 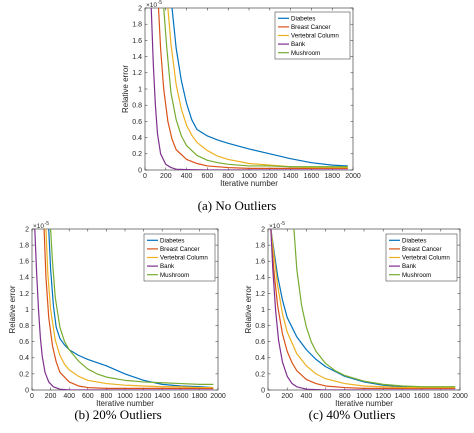 I want to click on series-line-diabetes, so click(x=131, y=309).